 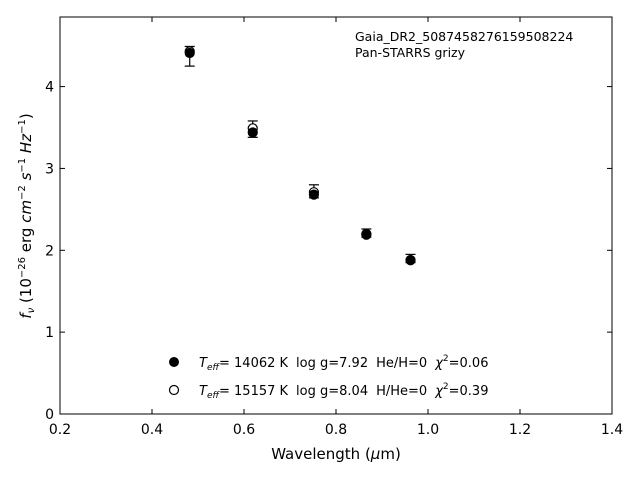 What do you see at coordinates (244, 430) in the screenshot?
I see `x-tick-label: 0.6` at bounding box center [244, 430].